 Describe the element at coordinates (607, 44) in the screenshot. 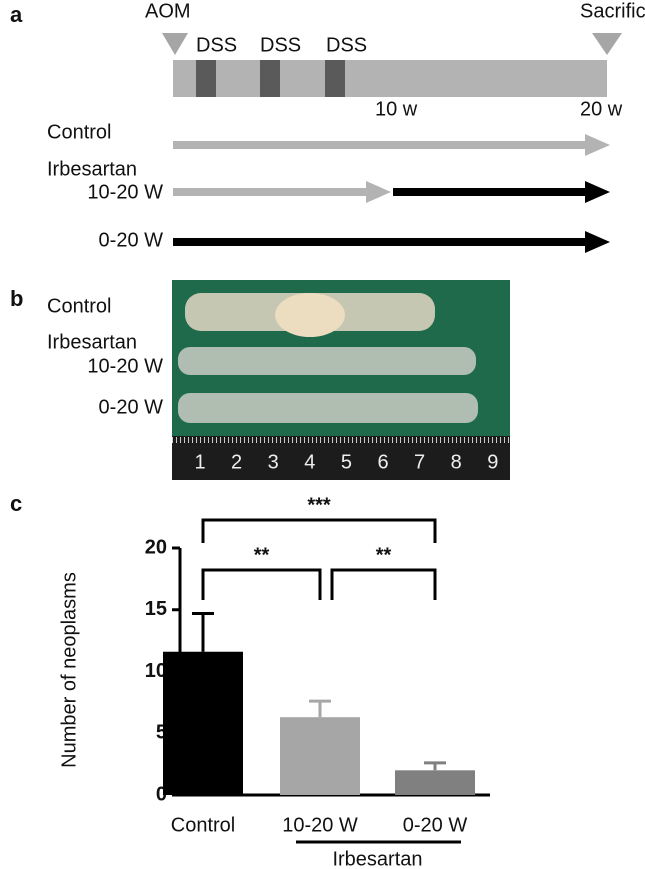

I see `end-marker` at that location.